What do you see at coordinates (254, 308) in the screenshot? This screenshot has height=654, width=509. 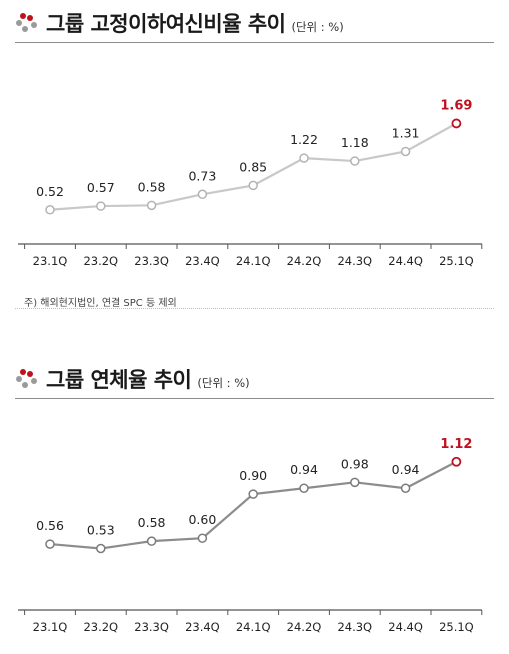 I see `section-divider` at bounding box center [254, 308].